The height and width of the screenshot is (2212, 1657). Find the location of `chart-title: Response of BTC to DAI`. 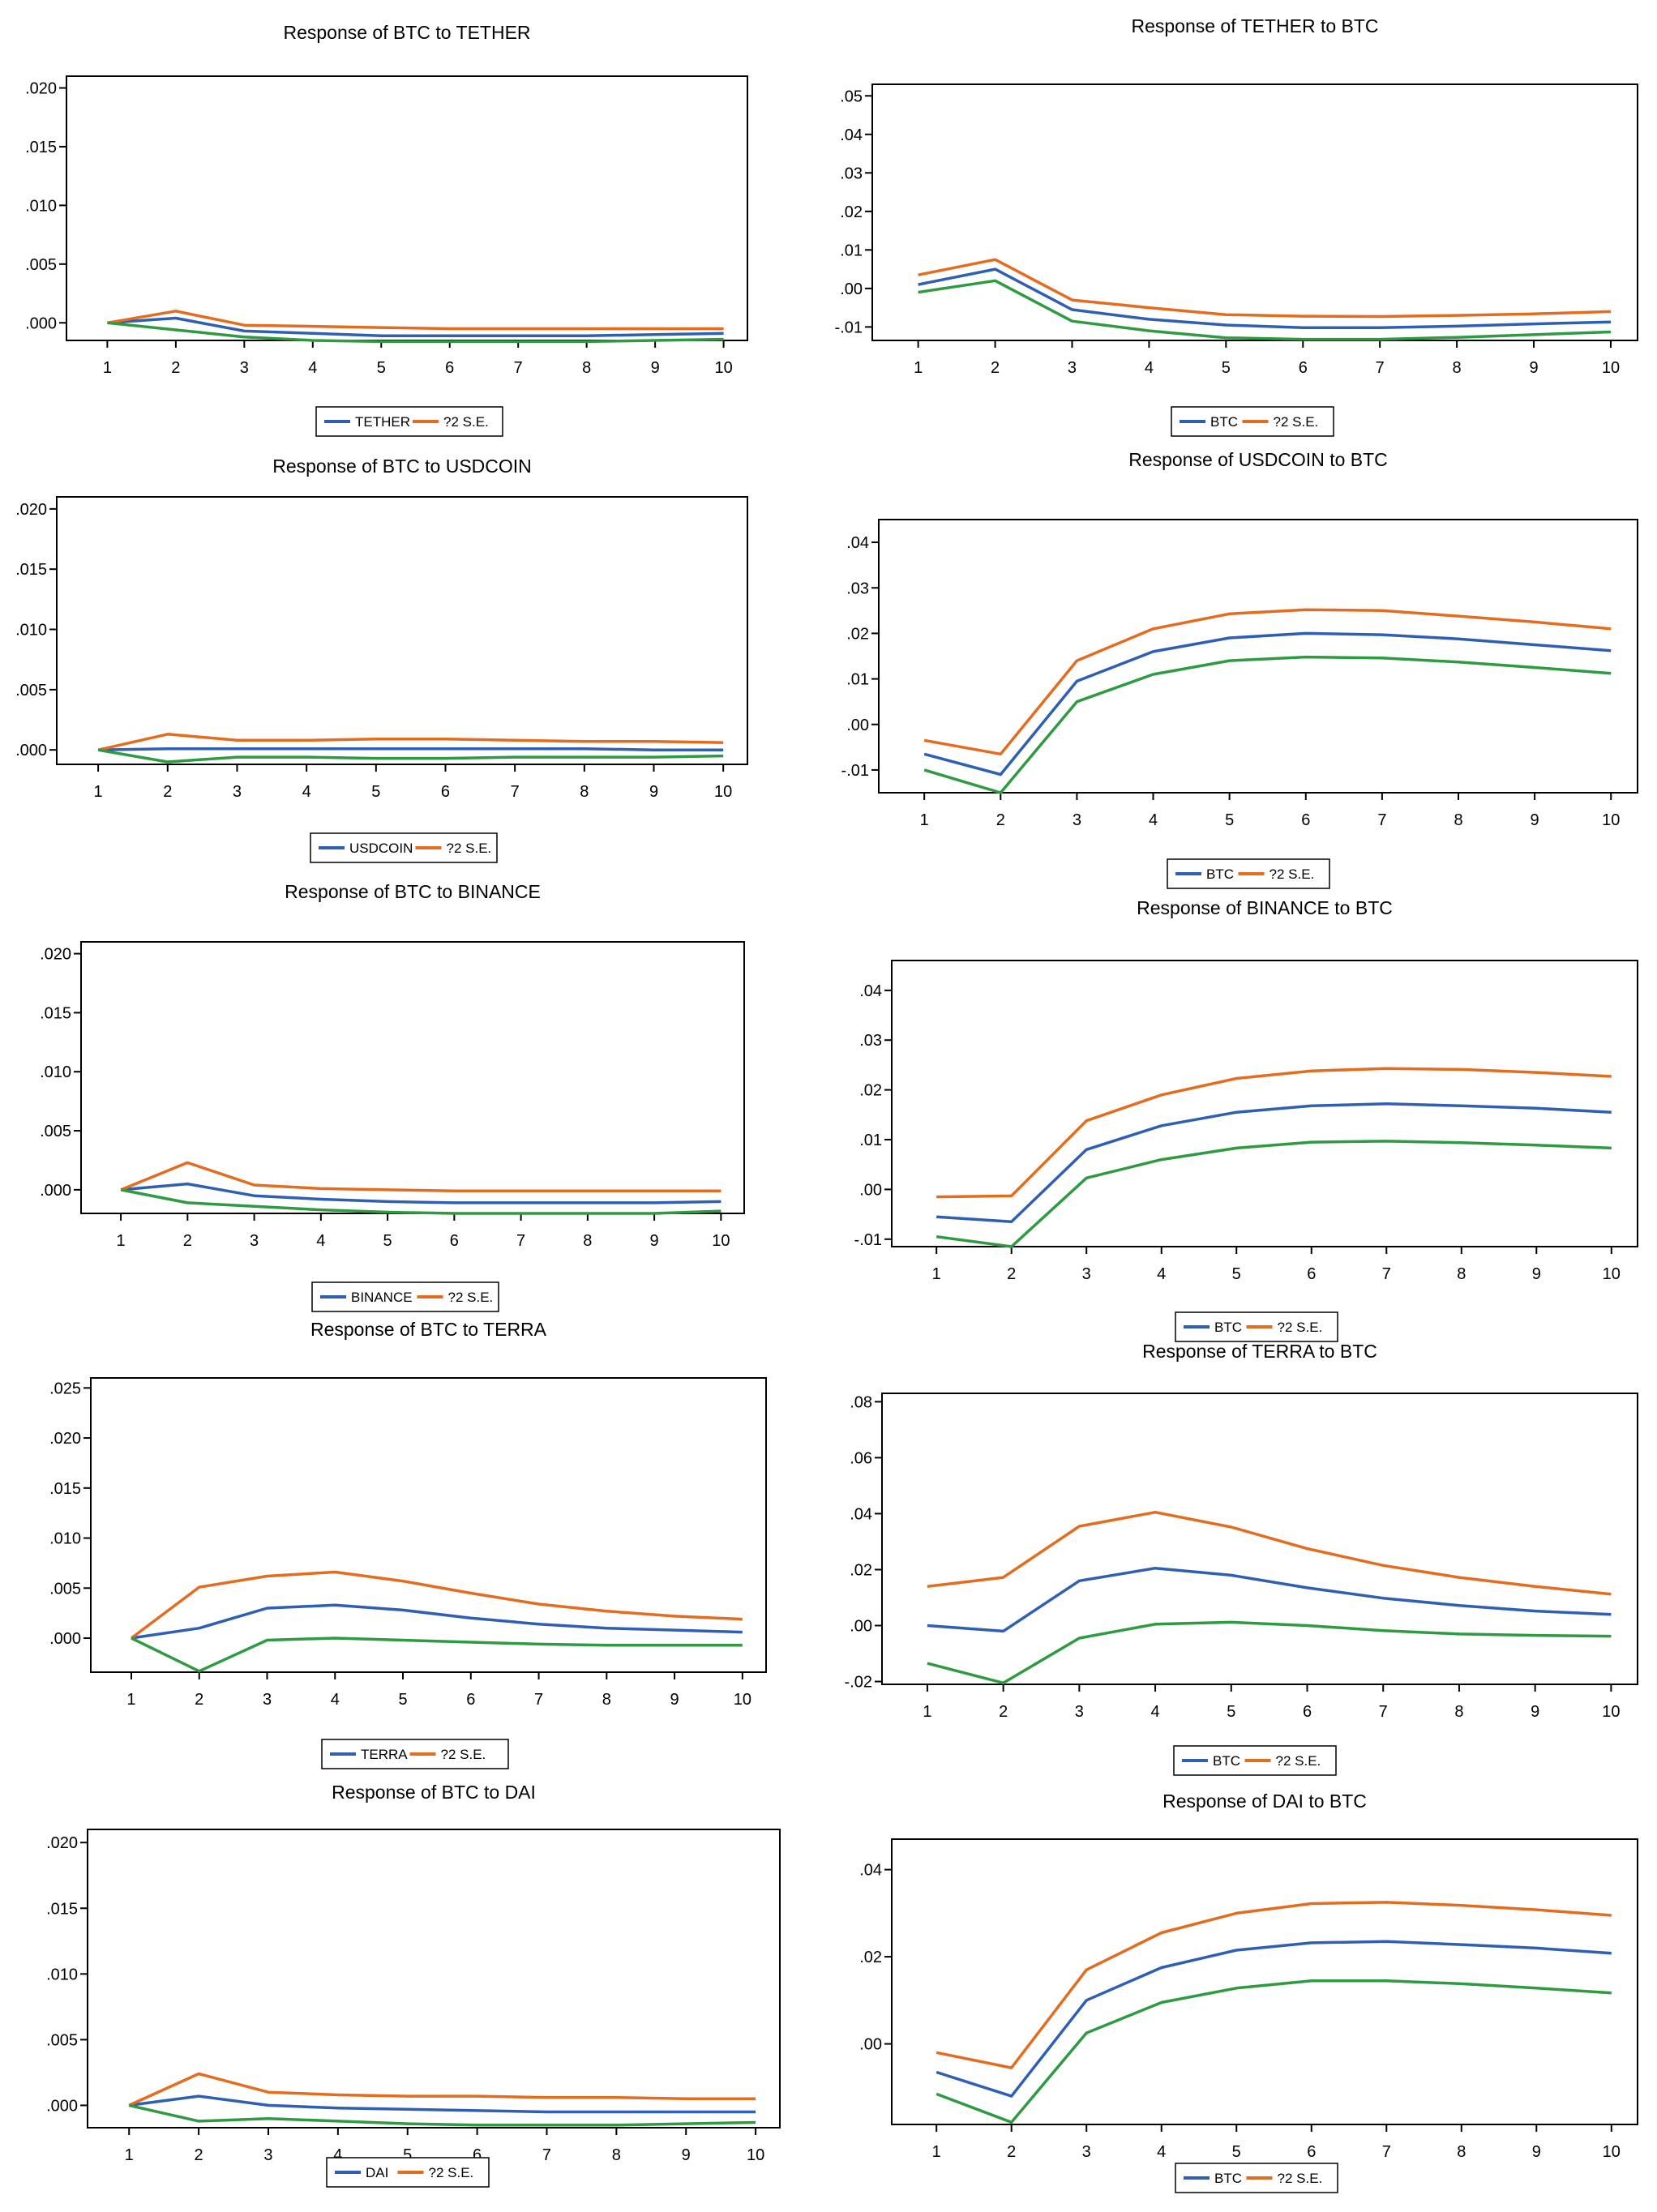

chart-title: Response of BTC to DAI is located at coordinates (434, 1793).